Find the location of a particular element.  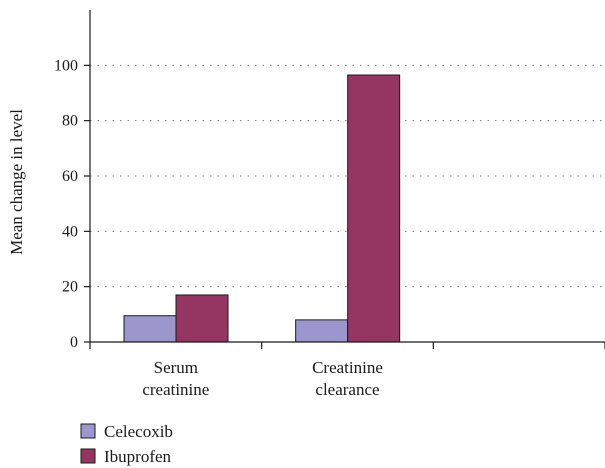

legend-swatch-ibuprofen is located at coordinates (88, 456).